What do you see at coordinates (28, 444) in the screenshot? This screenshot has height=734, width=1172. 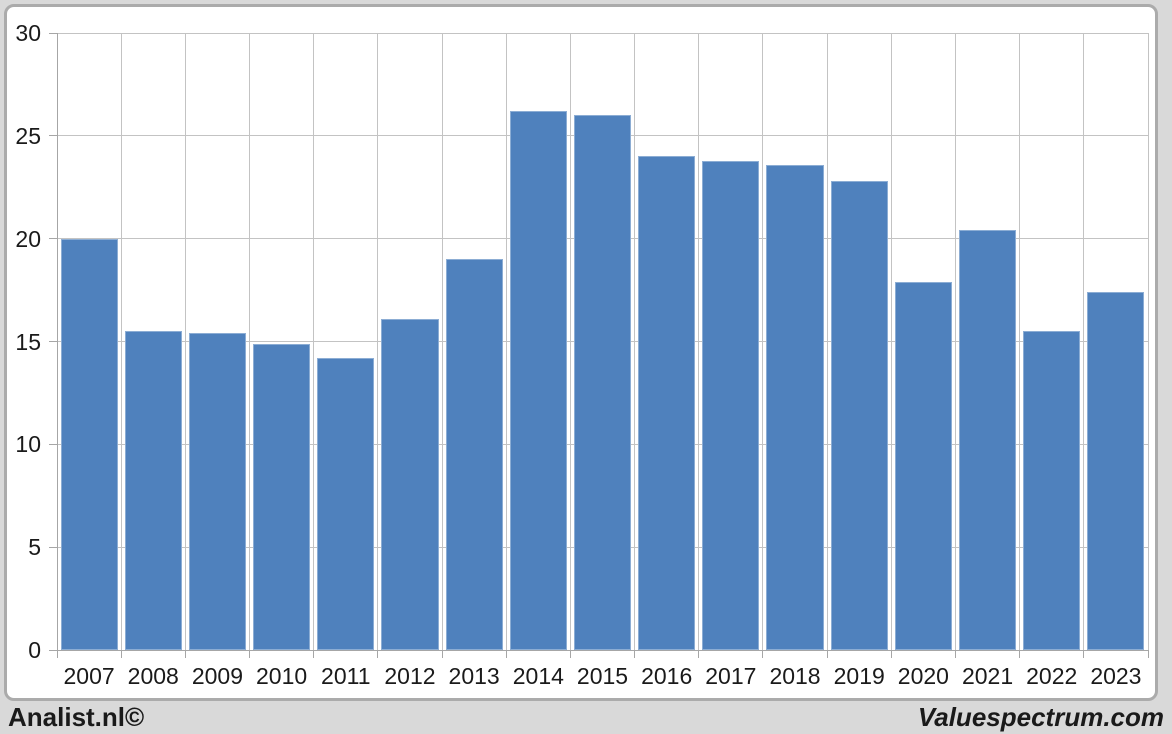 I see `y-tick-label: 10` at bounding box center [28, 444].